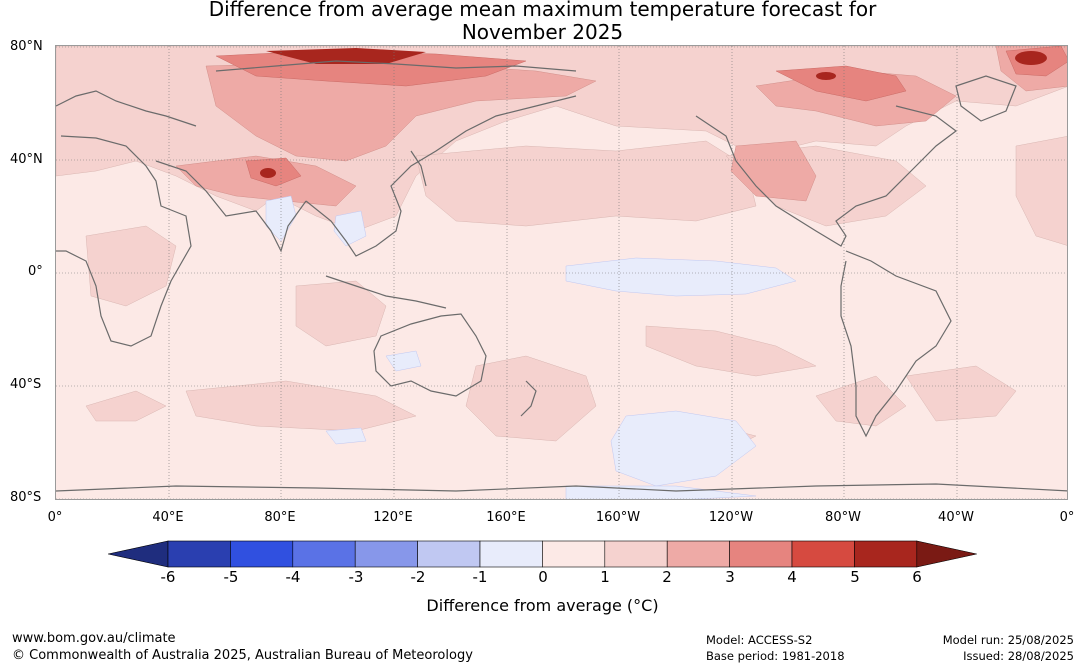 The image size is (1085, 667). Describe the element at coordinates (759, 640) in the screenshot. I see `model-name: Model: ACCESS-S2` at that location.